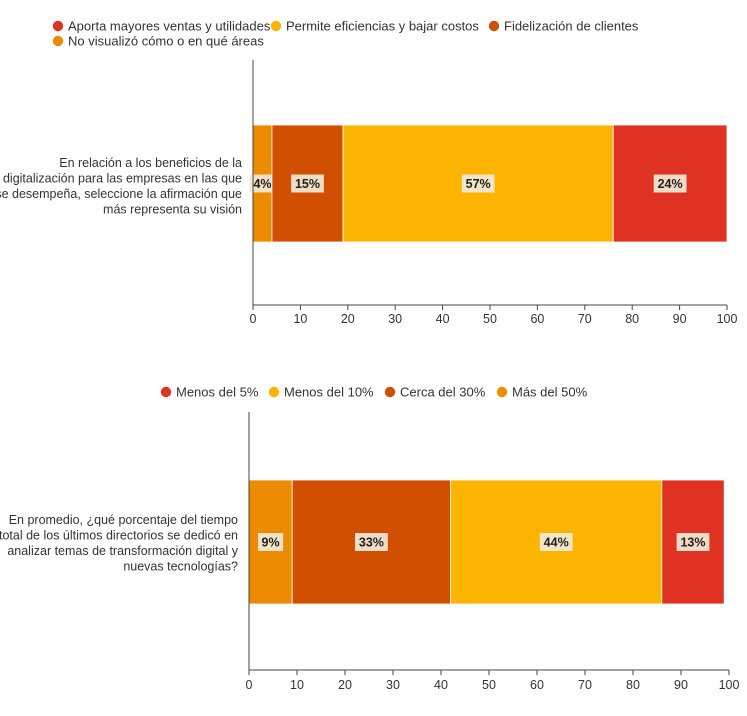 This screenshot has width=747, height=716. Describe the element at coordinates (150, 163) in the screenshot. I see `question-line: En relación a los beneficios de la` at that location.